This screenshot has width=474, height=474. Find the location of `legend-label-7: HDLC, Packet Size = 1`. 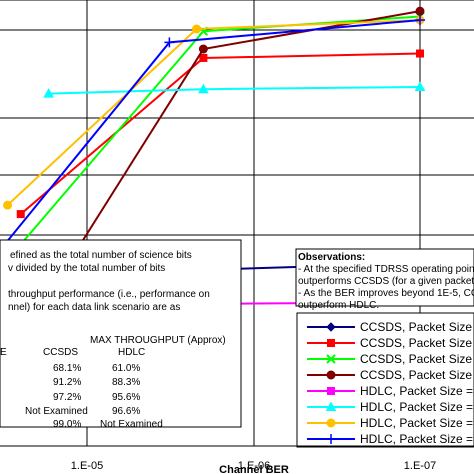

legend-label-7: HDLC, Packet Size = 1 is located at coordinates (417, 423).